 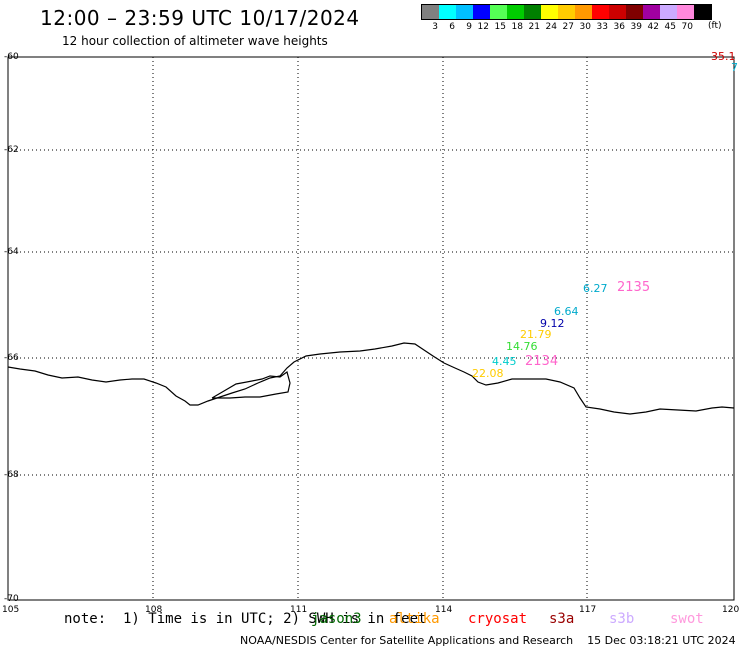 I want to click on lat-label: -68, so click(x=11, y=475).